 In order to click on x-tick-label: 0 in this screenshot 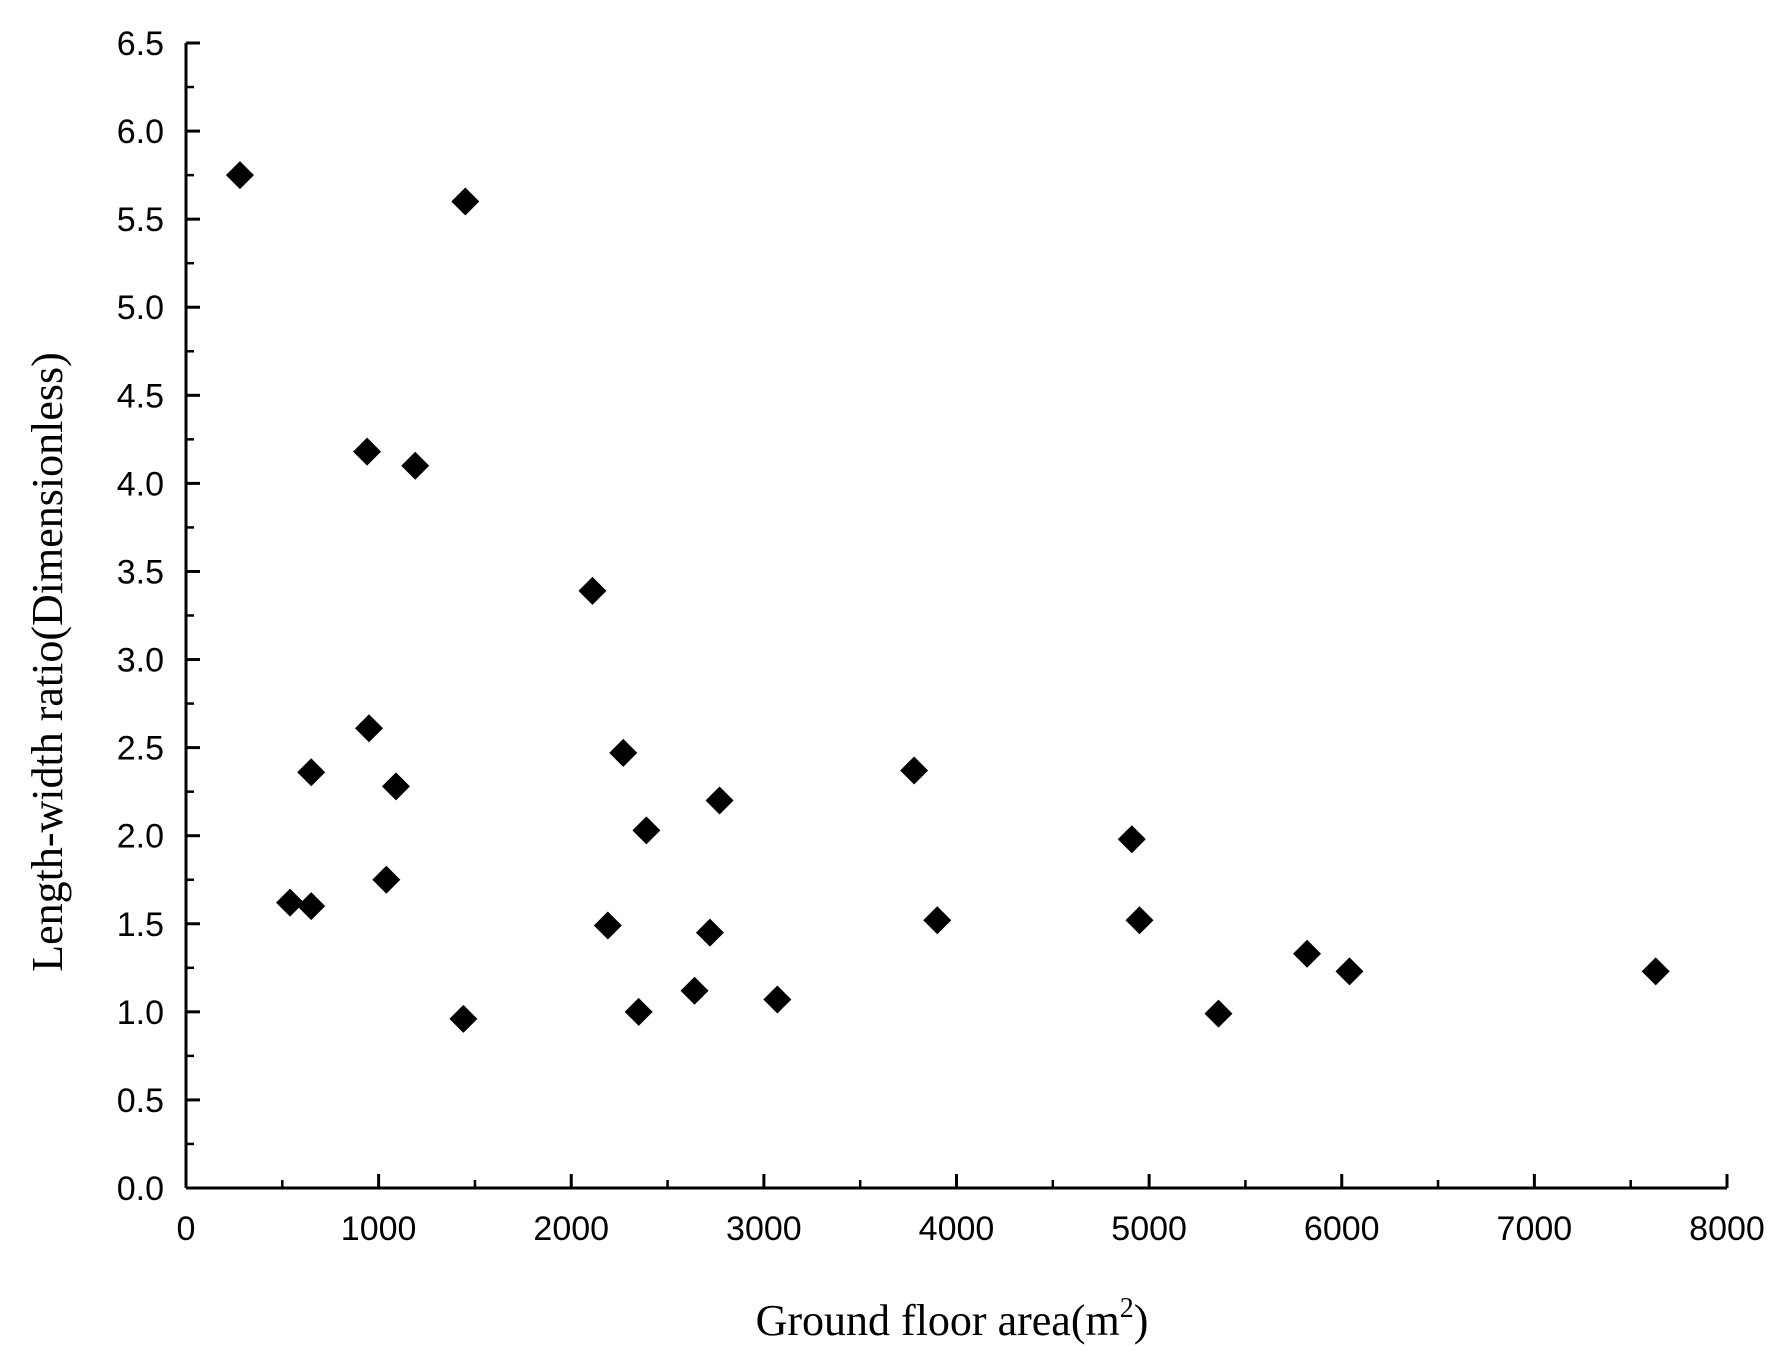, I will do `click(186, 1229)`.